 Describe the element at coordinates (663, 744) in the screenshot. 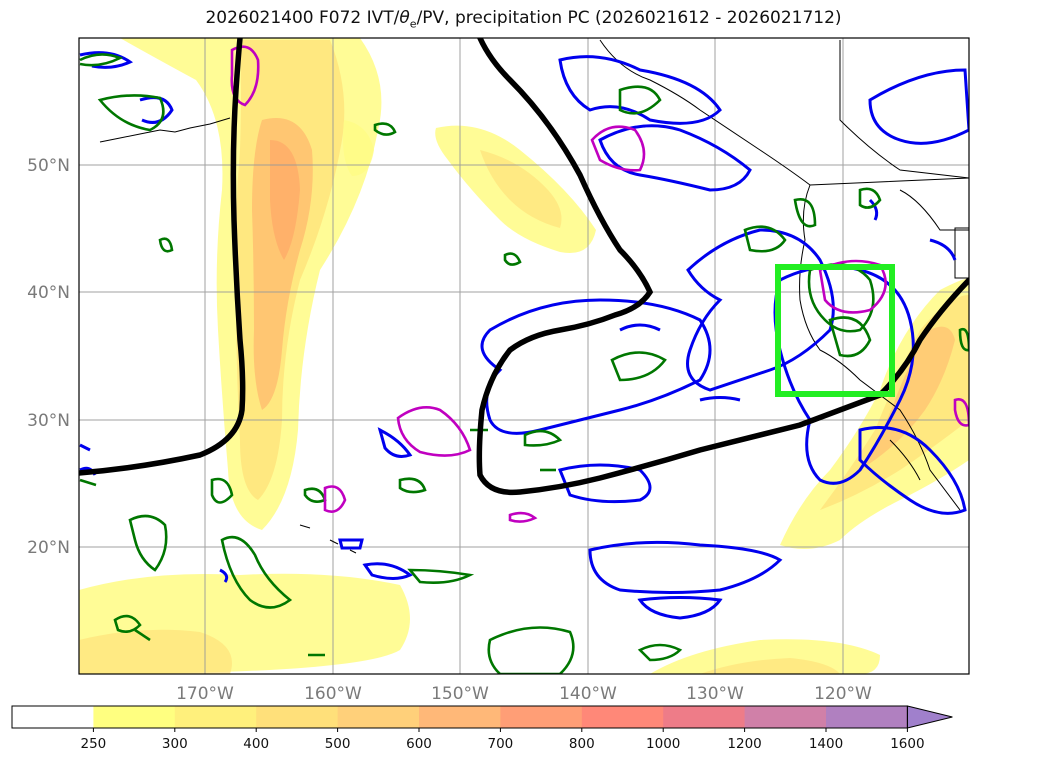

I see `colorbar-tick-label: 1000` at that location.